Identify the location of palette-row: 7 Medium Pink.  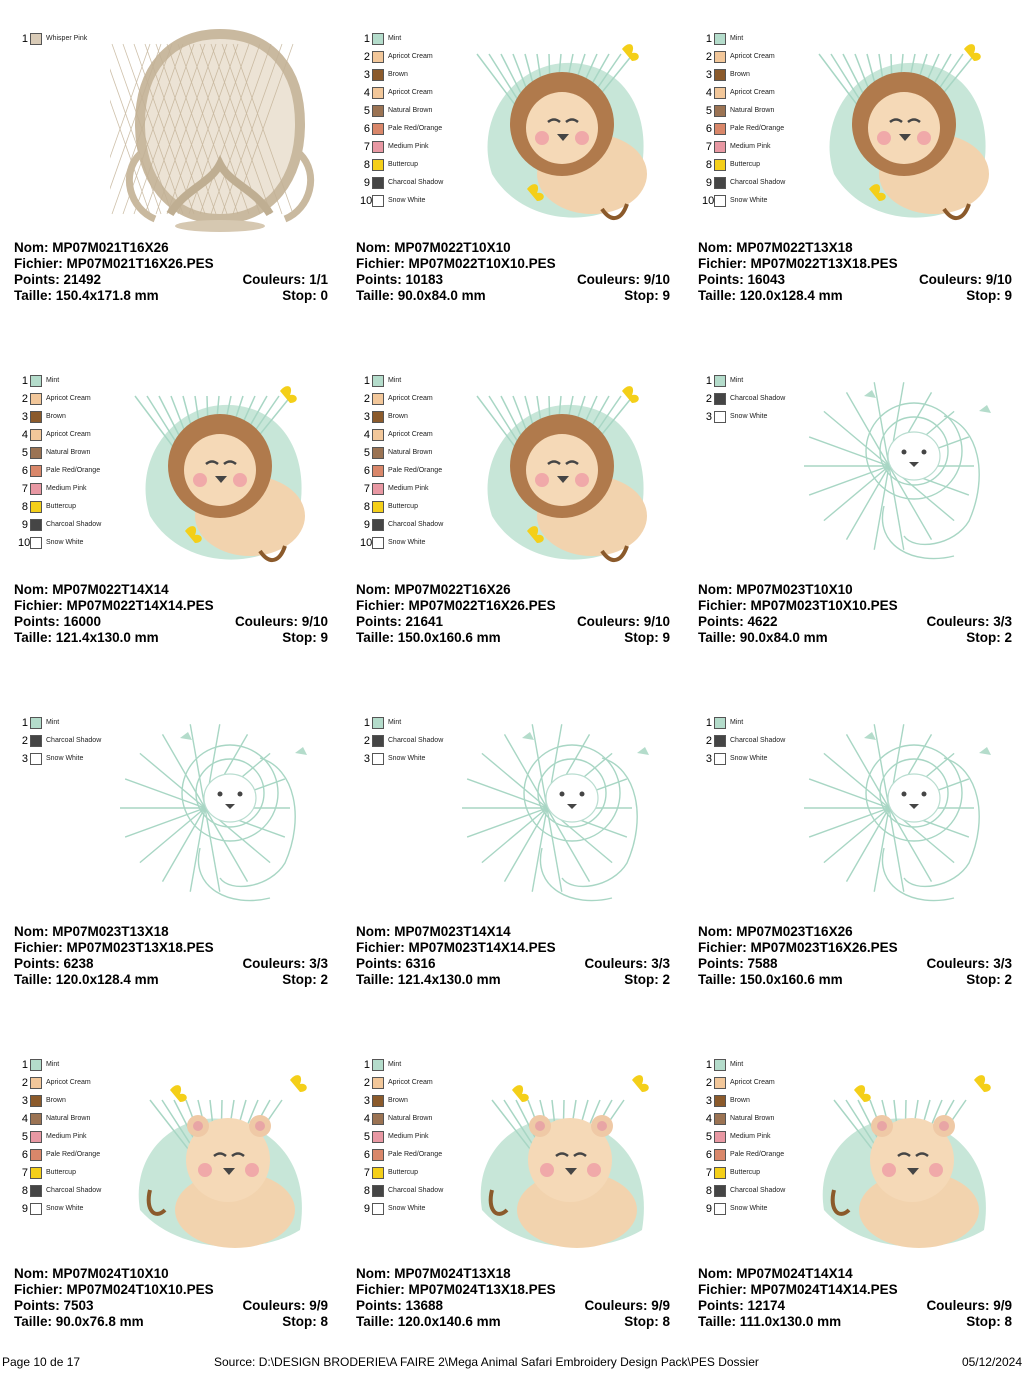
(401, 147).